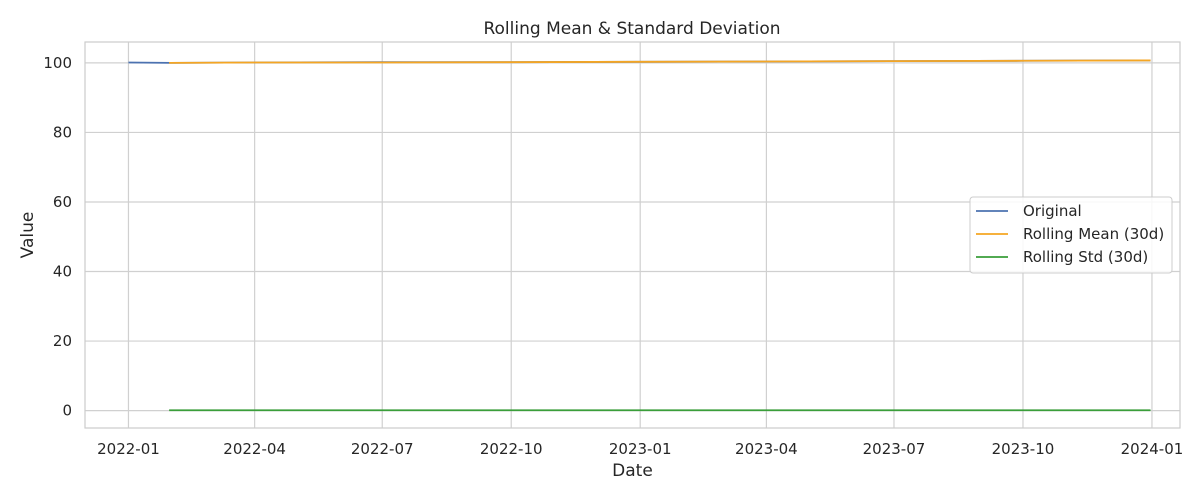 The image size is (1200, 500). What do you see at coordinates (382, 449) in the screenshot?
I see `x-tick-label: 2022-07` at bounding box center [382, 449].